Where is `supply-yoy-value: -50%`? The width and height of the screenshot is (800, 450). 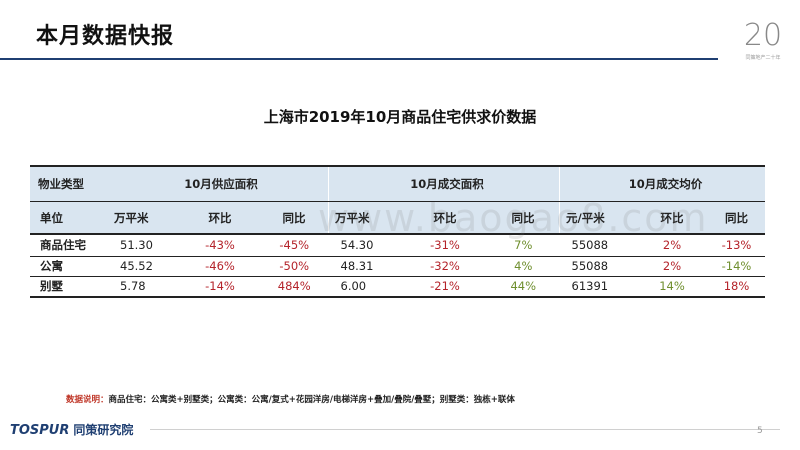 supply-yoy-value: -50% is located at coordinates (291, 266).